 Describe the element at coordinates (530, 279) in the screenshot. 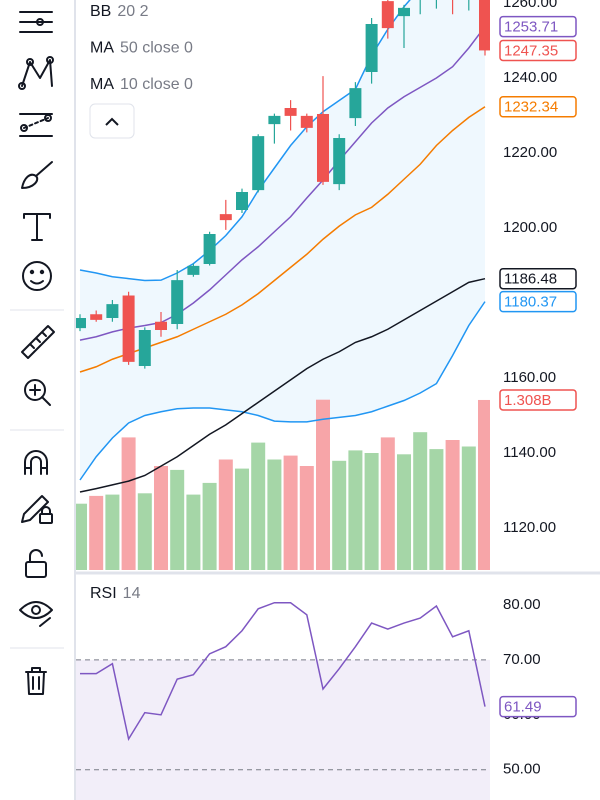

I see `price-badge-label: 1186.48` at that location.